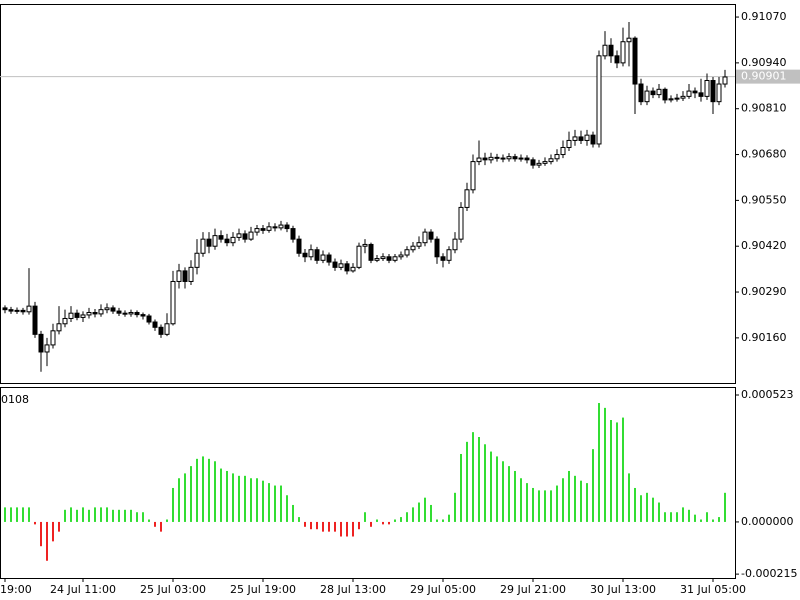 This screenshot has width=800, height=600. I want to click on y-tick-label: 0.90940, so click(764, 62).